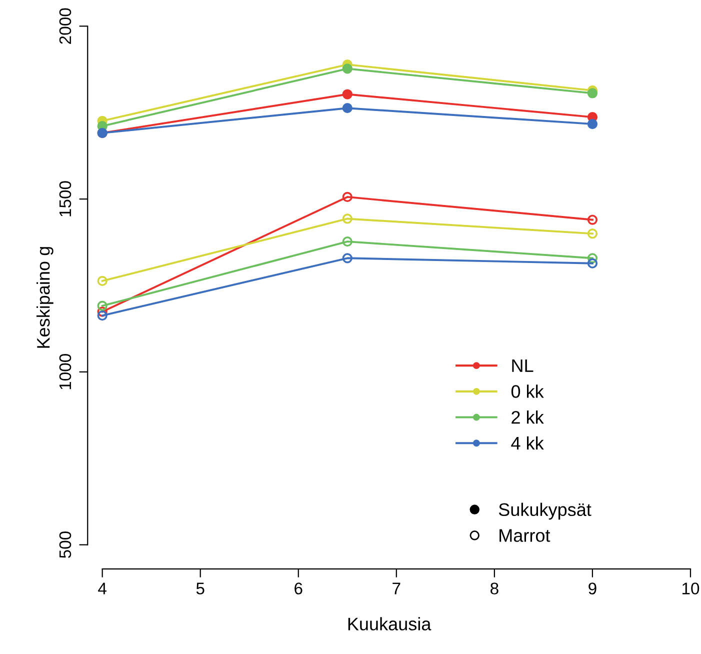 The image size is (701, 654). What do you see at coordinates (200, 588) in the screenshot?
I see `x-tick-label: 5` at bounding box center [200, 588].